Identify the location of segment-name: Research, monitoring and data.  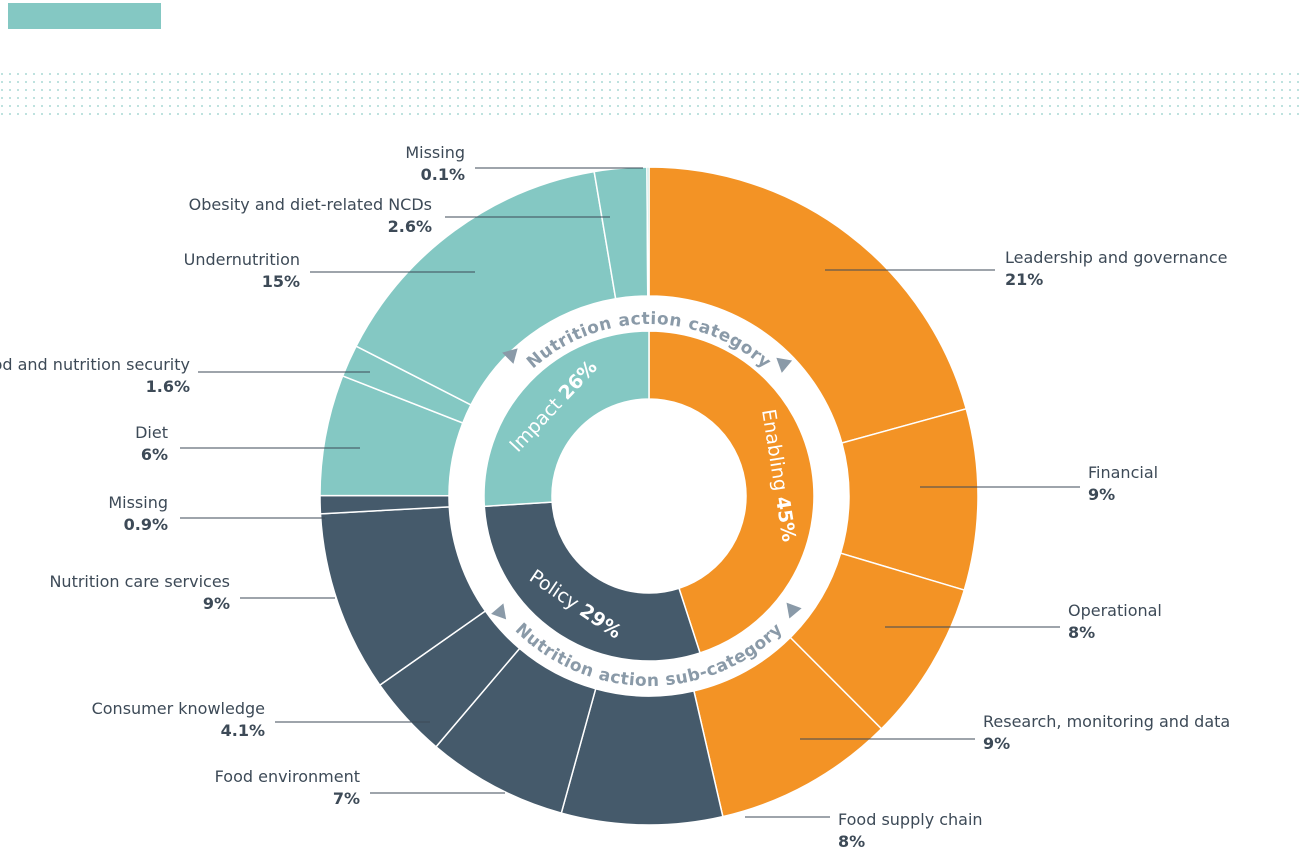
(1106, 721).